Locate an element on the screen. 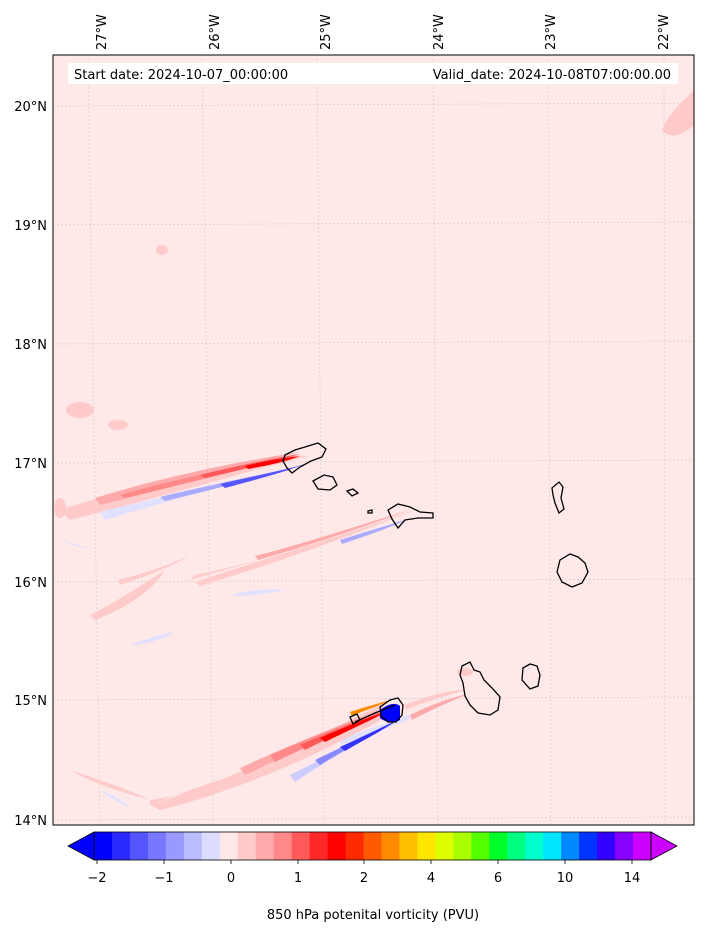  island-sal is located at coordinates (558, 498).